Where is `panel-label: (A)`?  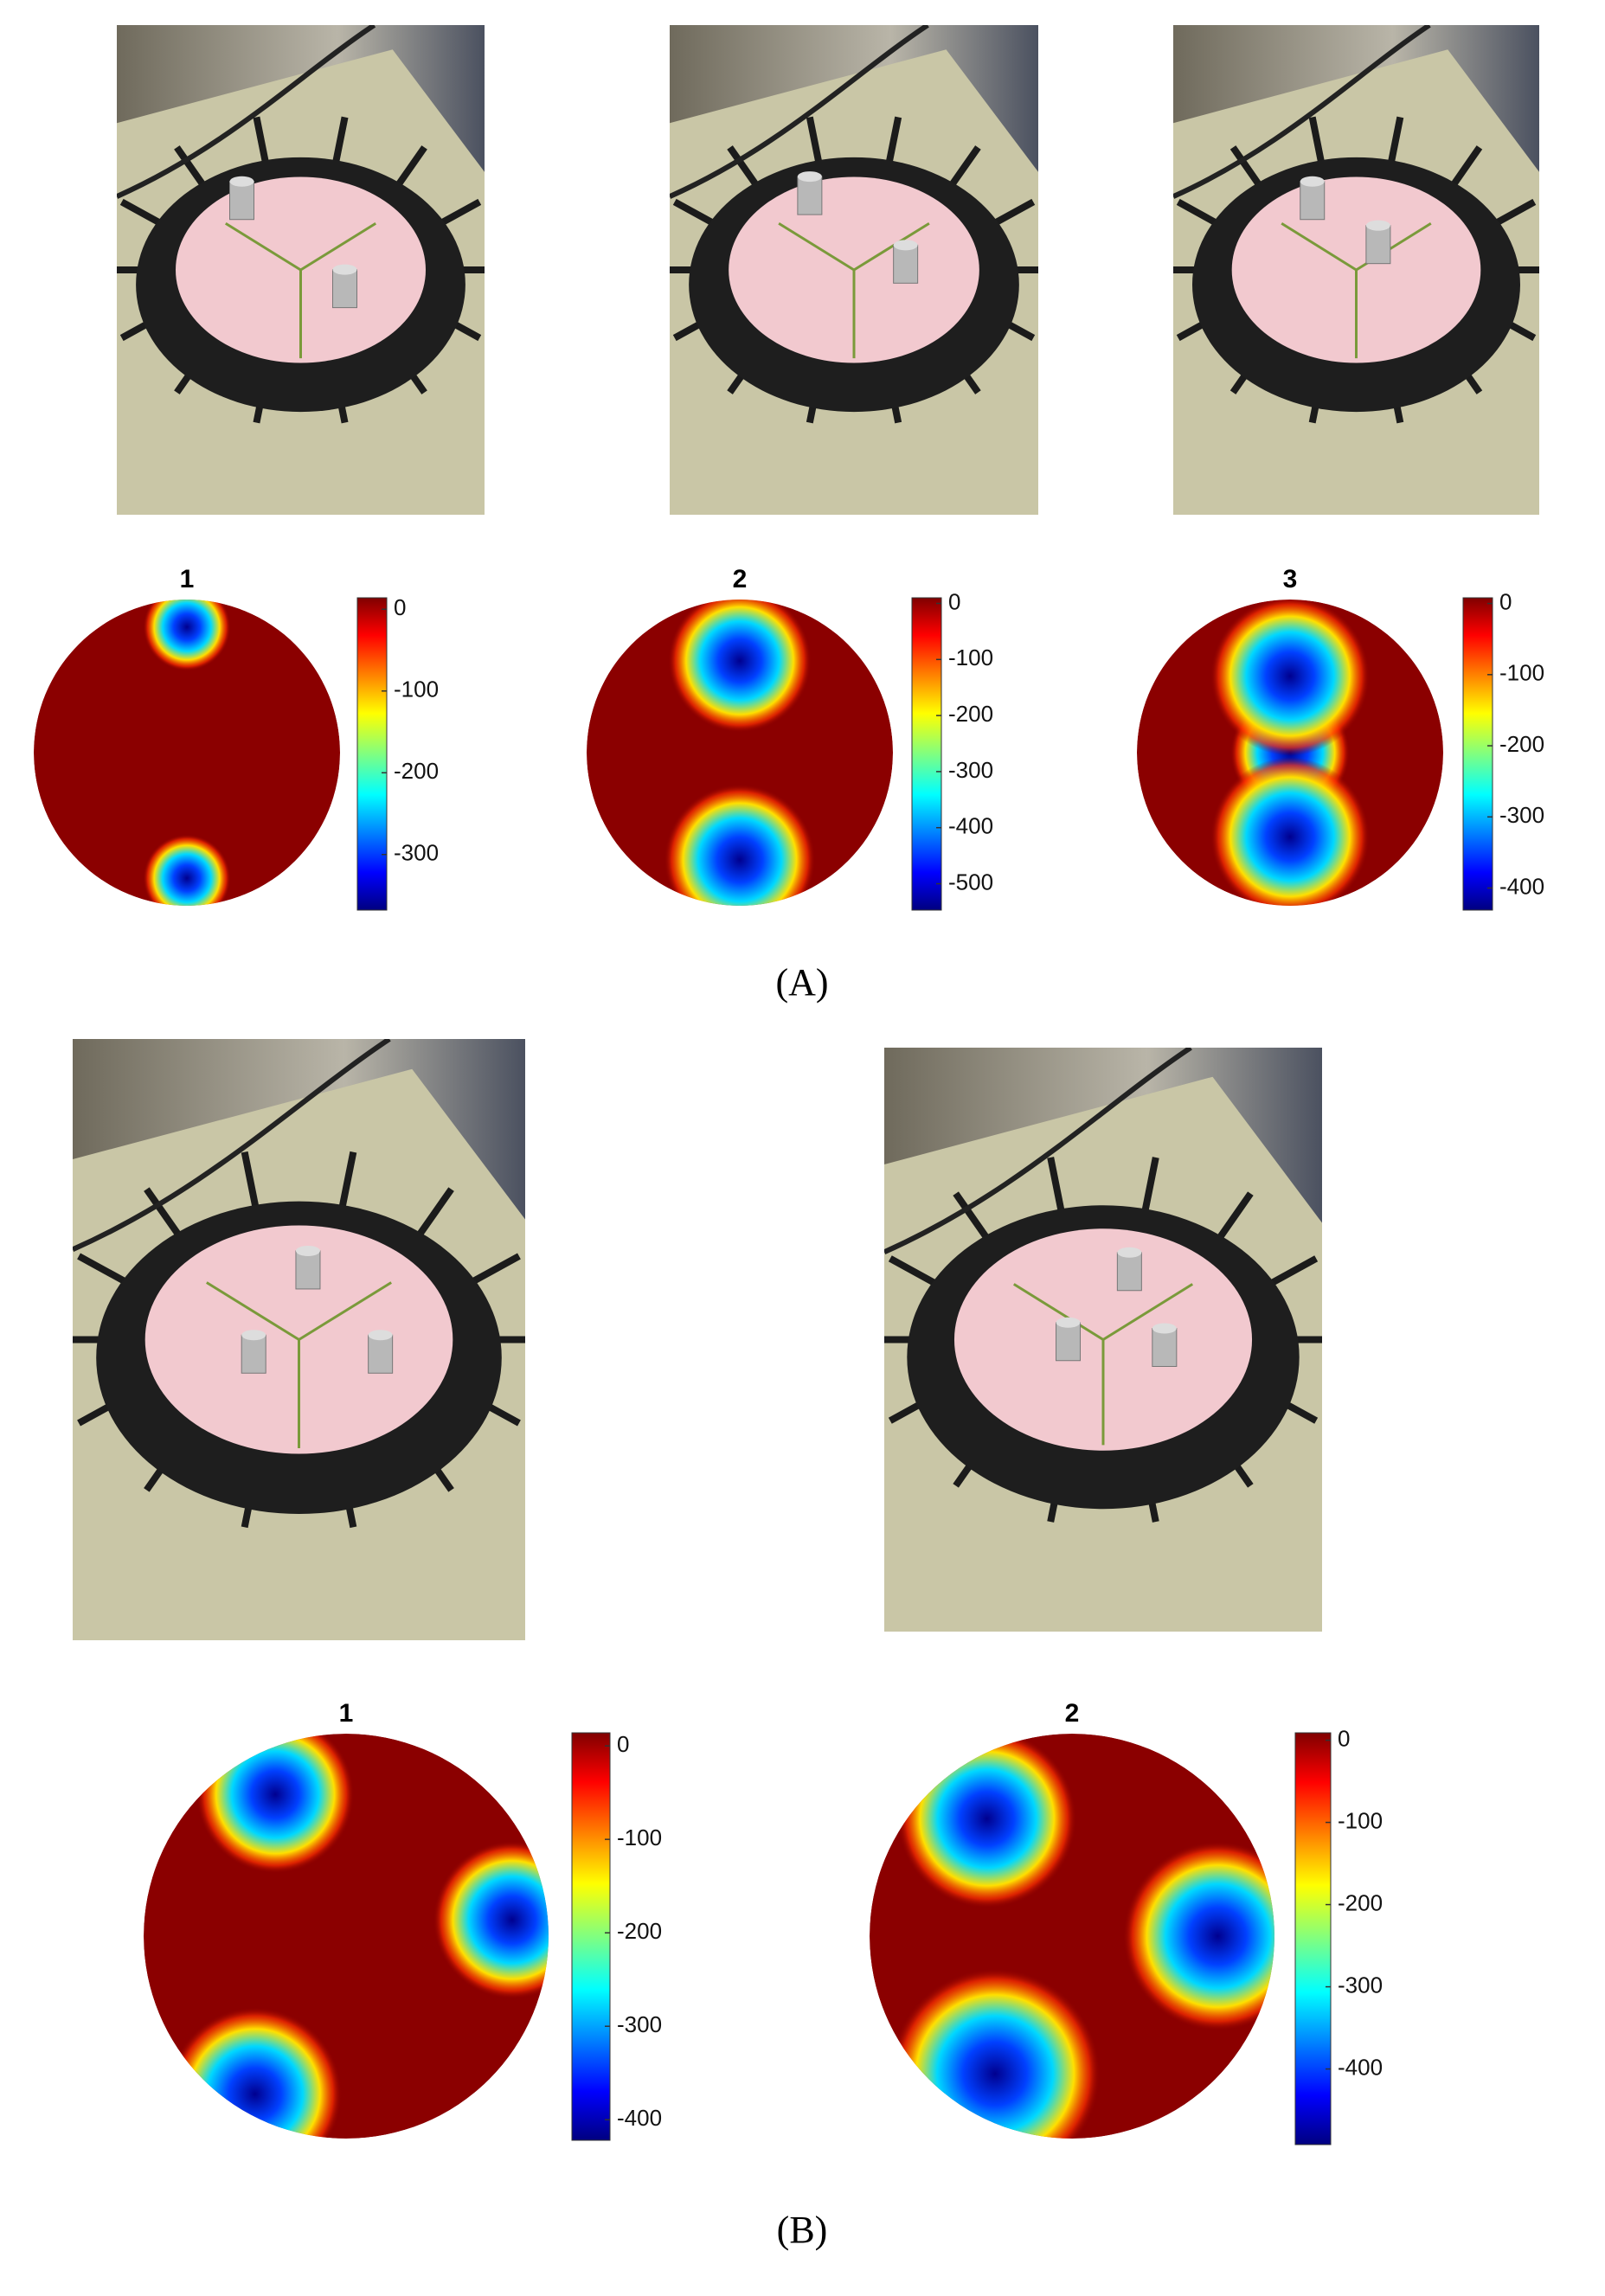
panel-label: (A) is located at coordinates (801, 982).